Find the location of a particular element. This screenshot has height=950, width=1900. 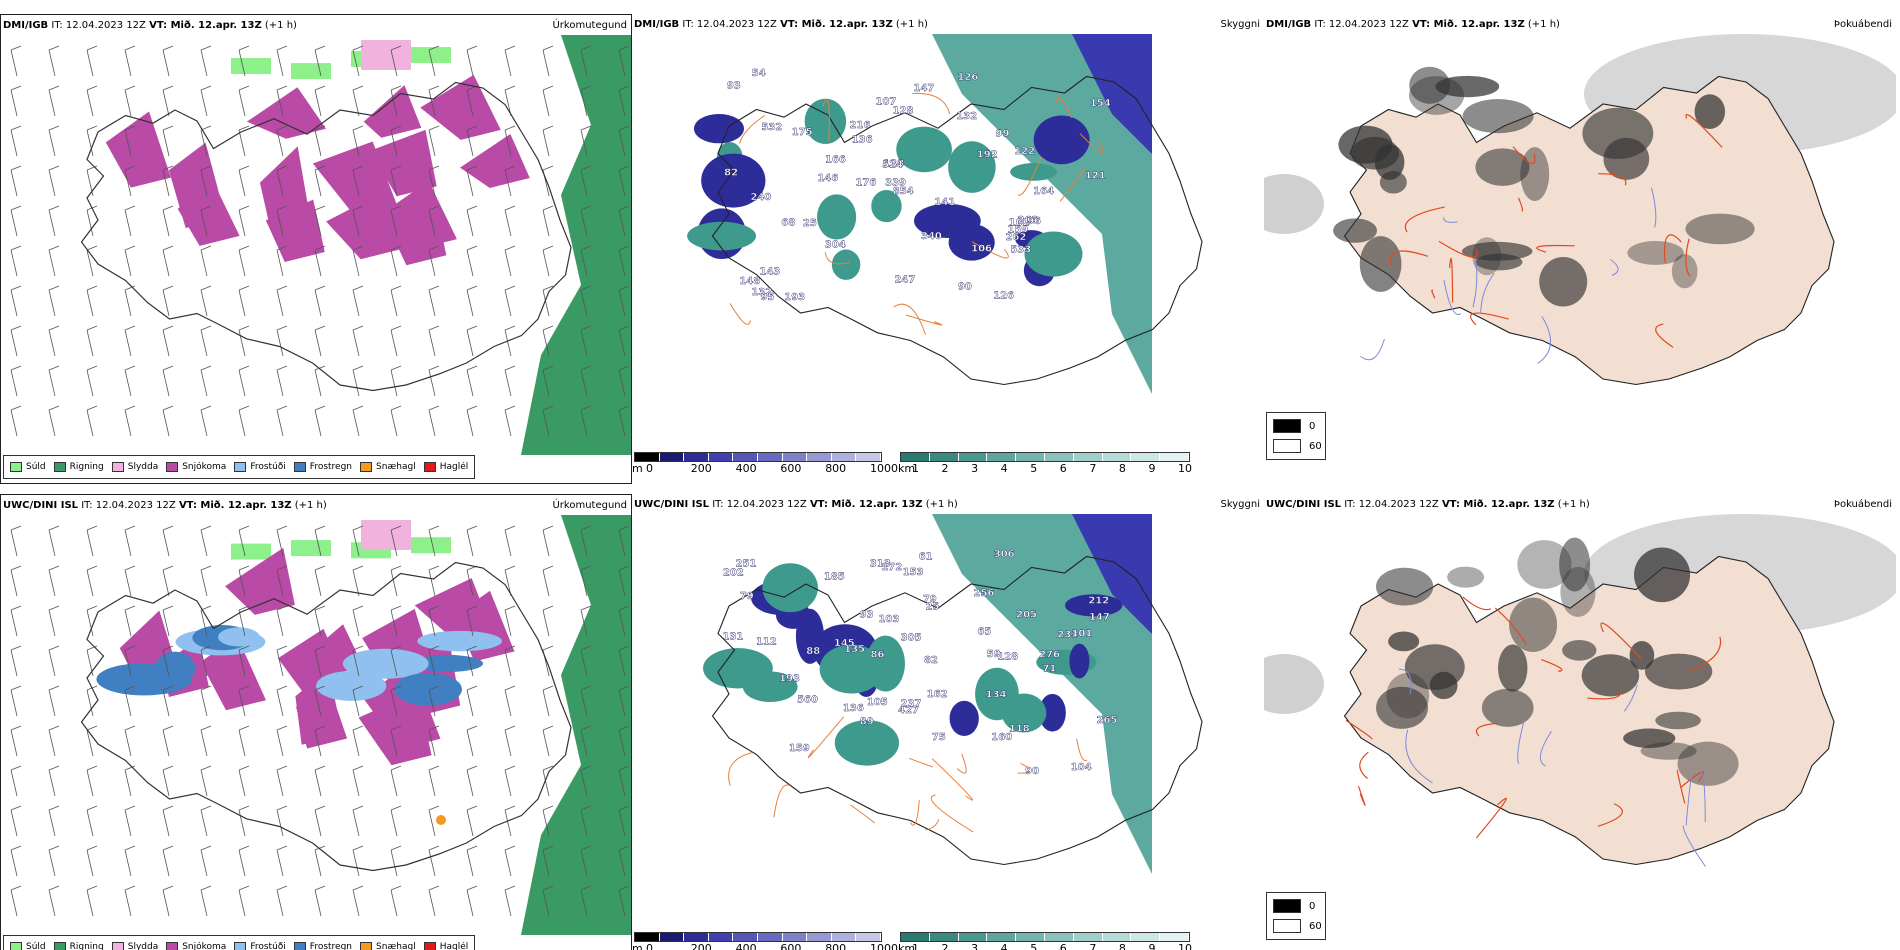

land is located at coordinates (1589, 710).